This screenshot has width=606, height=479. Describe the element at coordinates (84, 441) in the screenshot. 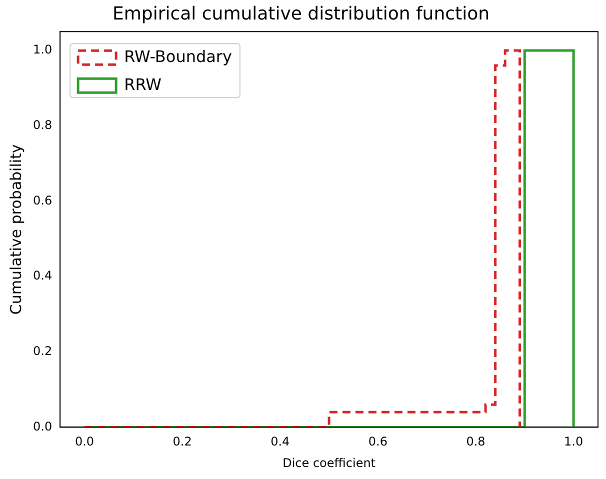

I see `x-tick-label: 0.0` at that location.